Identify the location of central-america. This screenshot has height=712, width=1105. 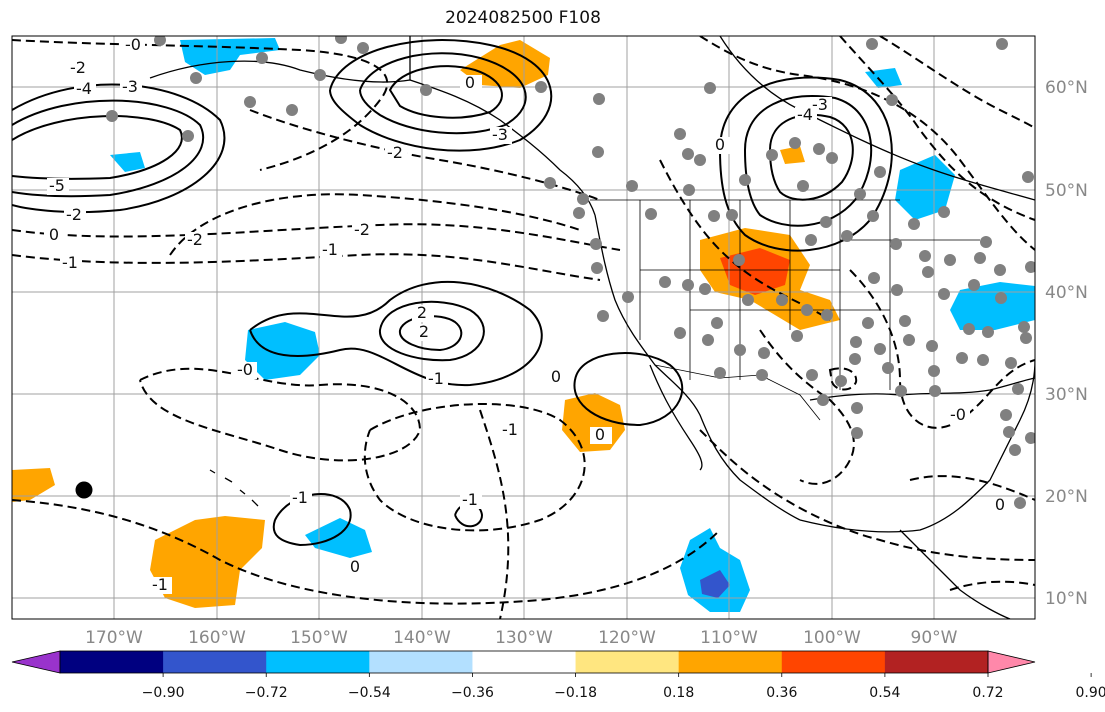
(955, 574).